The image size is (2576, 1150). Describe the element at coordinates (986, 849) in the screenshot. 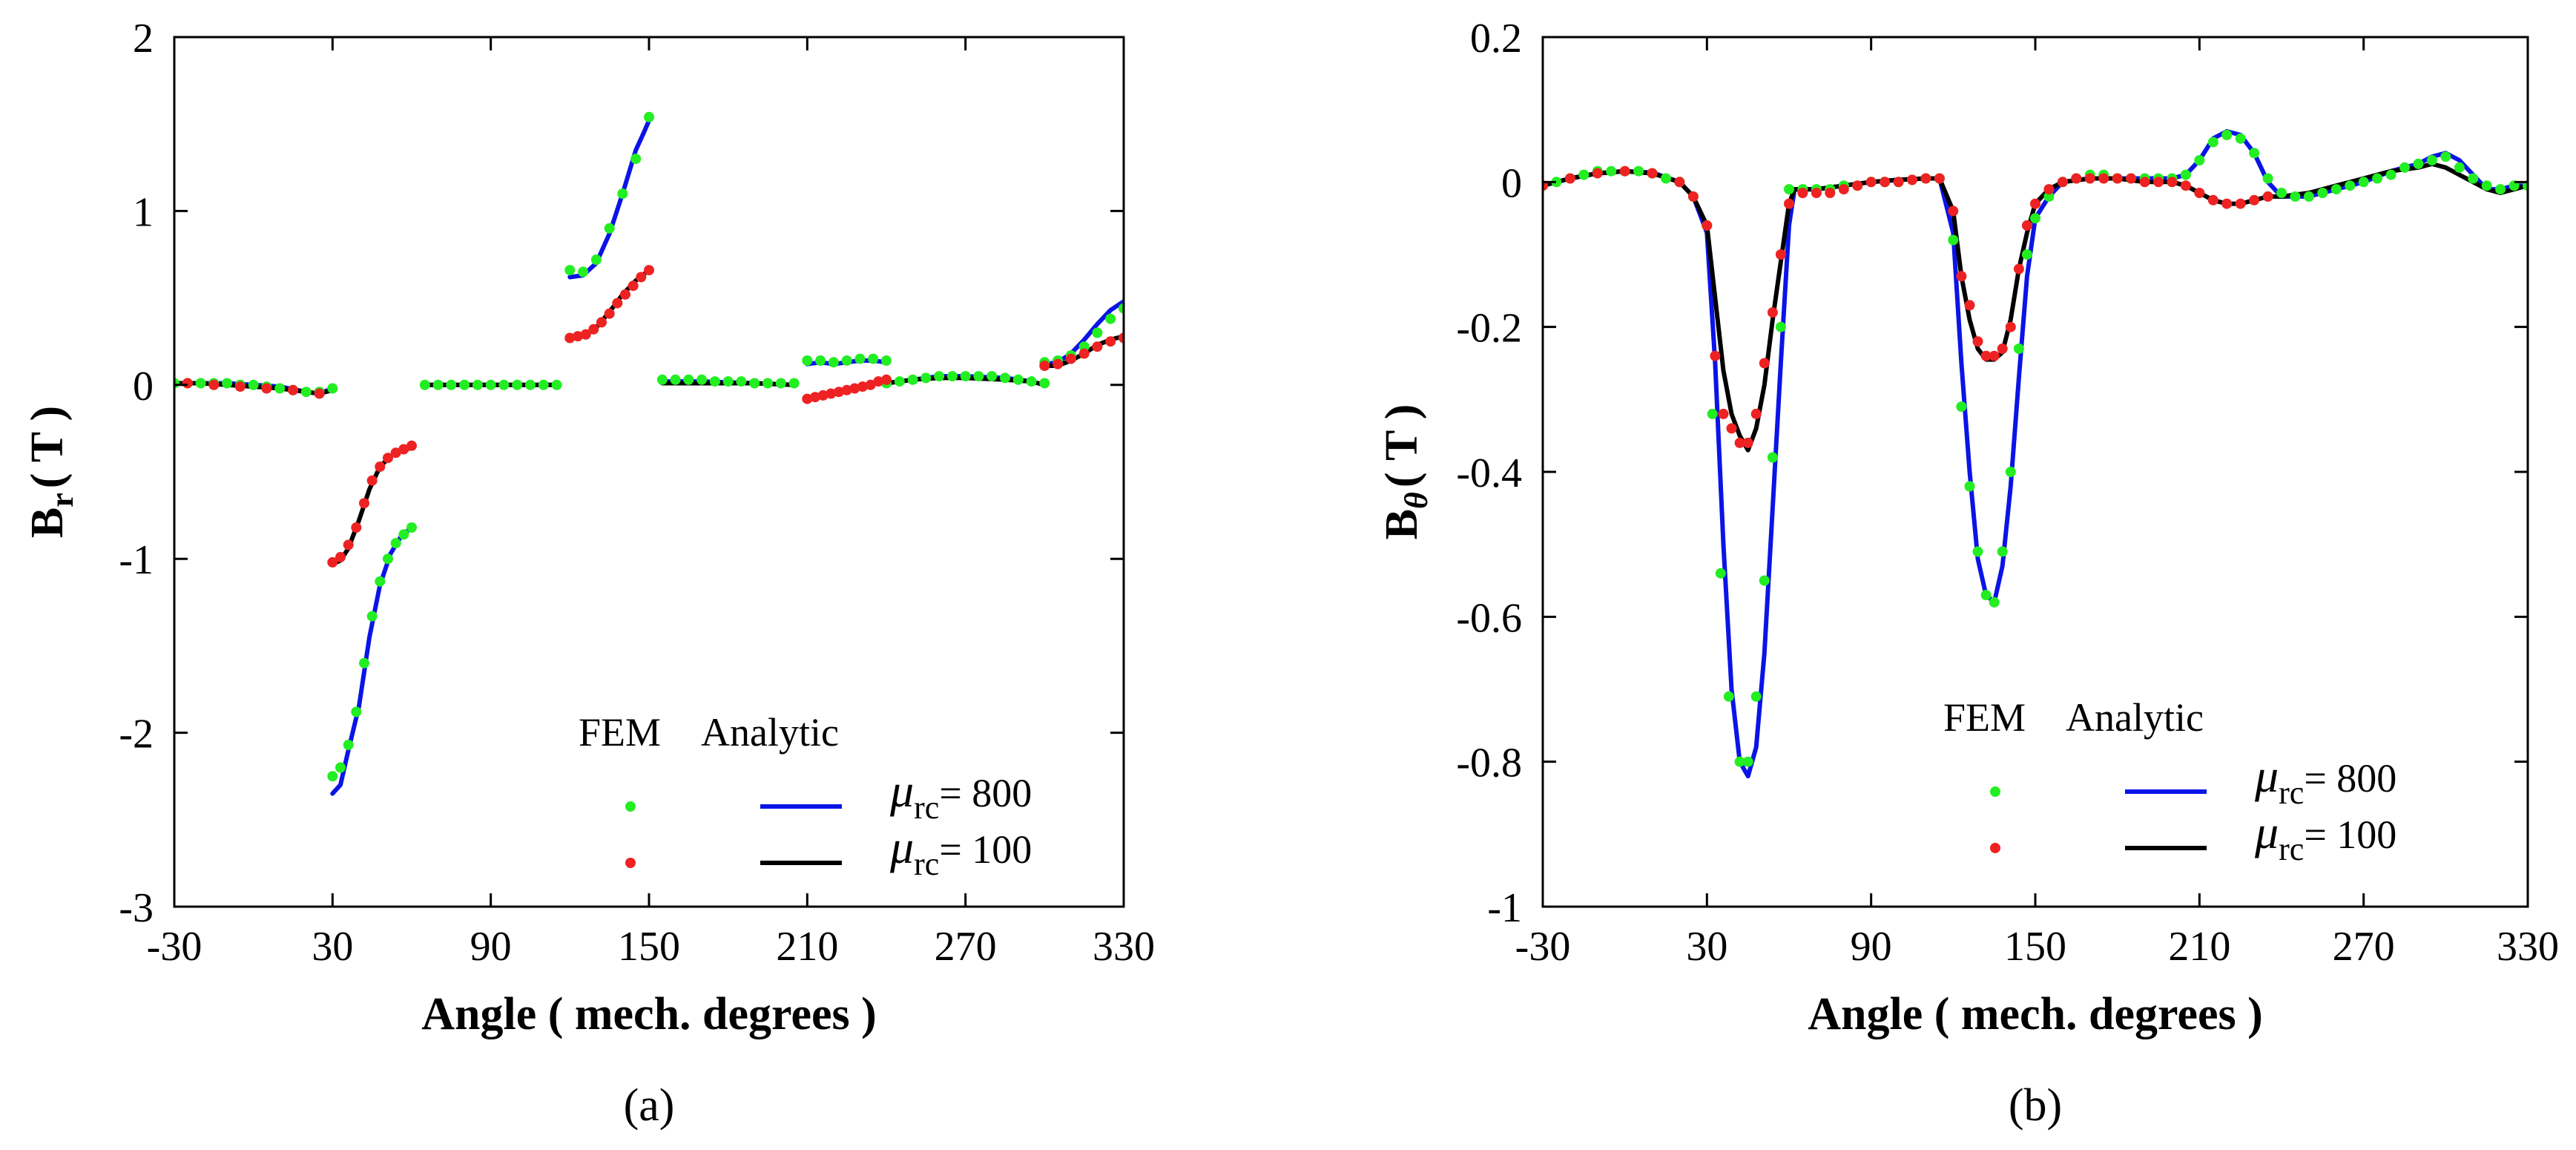

I see `panel-a-legend-value-100: = 100` at that location.